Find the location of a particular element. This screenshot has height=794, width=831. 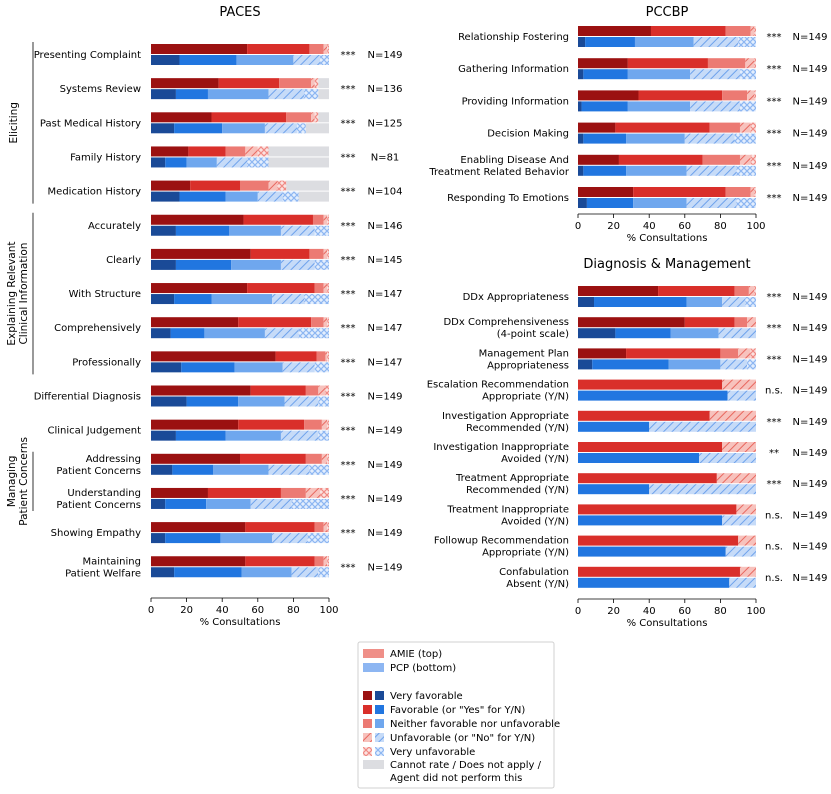

row-label-line: Patient Welfare is located at coordinates (103, 573).